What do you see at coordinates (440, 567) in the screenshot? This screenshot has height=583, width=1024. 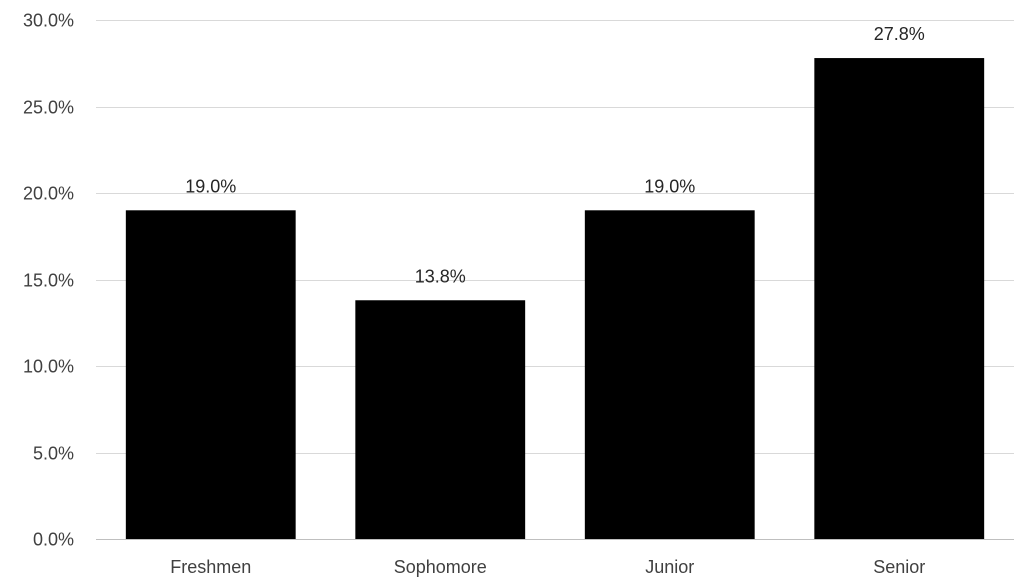 I see `category-label: Sophomore` at bounding box center [440, 567].